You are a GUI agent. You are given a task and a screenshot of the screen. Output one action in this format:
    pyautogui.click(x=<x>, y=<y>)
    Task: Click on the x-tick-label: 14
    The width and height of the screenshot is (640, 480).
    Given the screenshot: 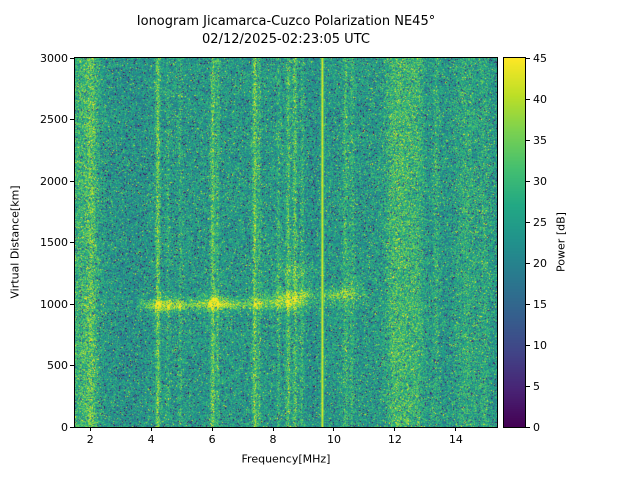 What is the action you would take?
    pyautogui.click(x=455, y=439)
    